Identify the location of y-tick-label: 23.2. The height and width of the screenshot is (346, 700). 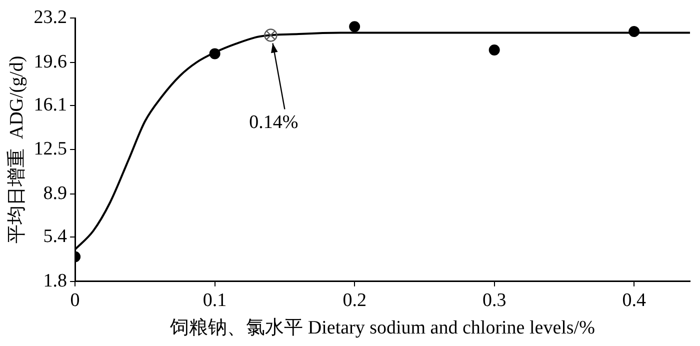
(51, 17).